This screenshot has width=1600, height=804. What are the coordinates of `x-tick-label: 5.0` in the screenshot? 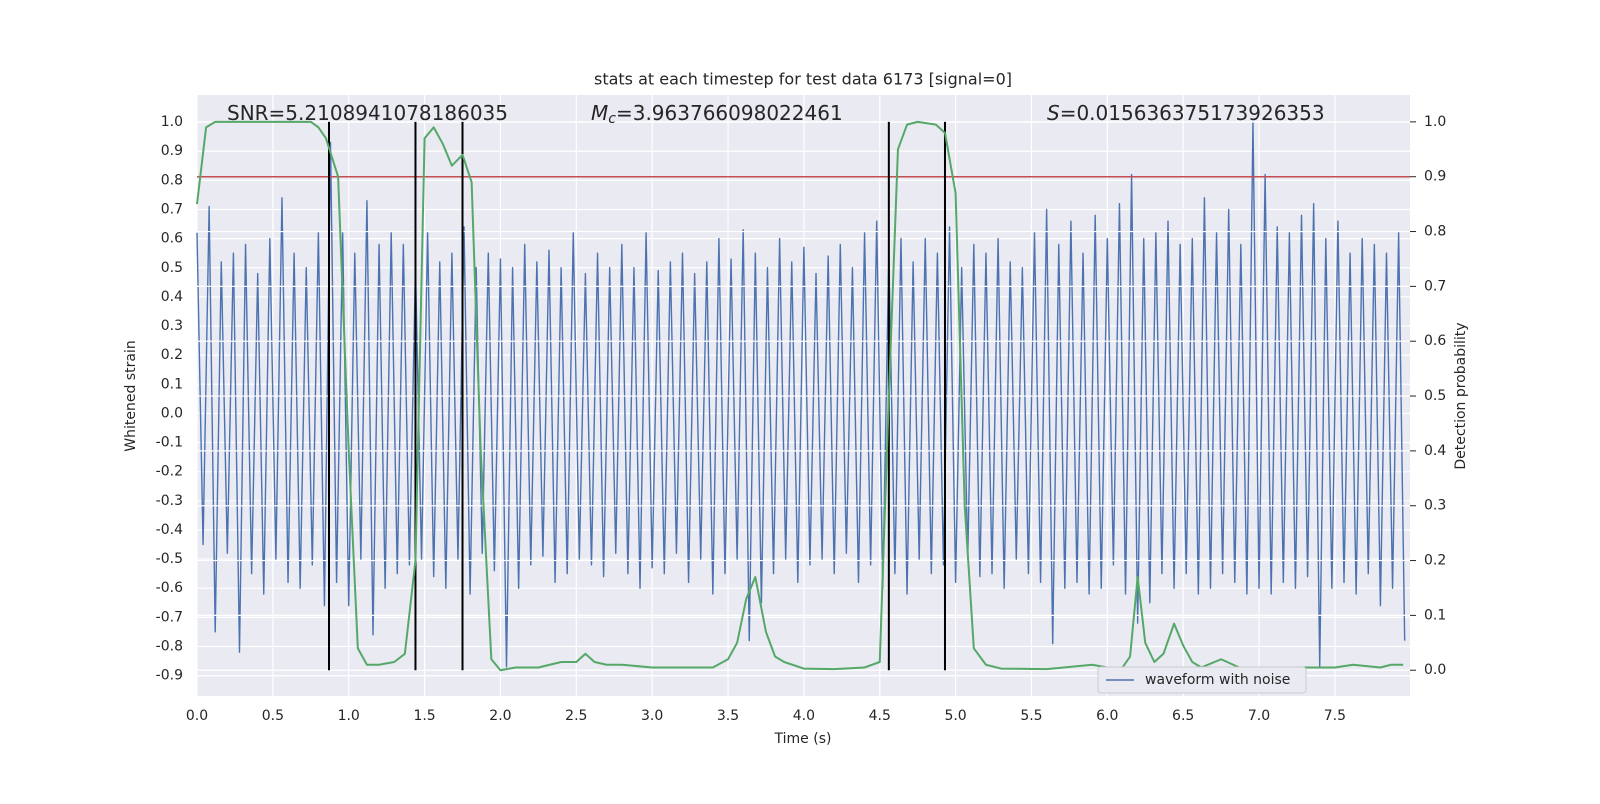 It's located at (955, 716).